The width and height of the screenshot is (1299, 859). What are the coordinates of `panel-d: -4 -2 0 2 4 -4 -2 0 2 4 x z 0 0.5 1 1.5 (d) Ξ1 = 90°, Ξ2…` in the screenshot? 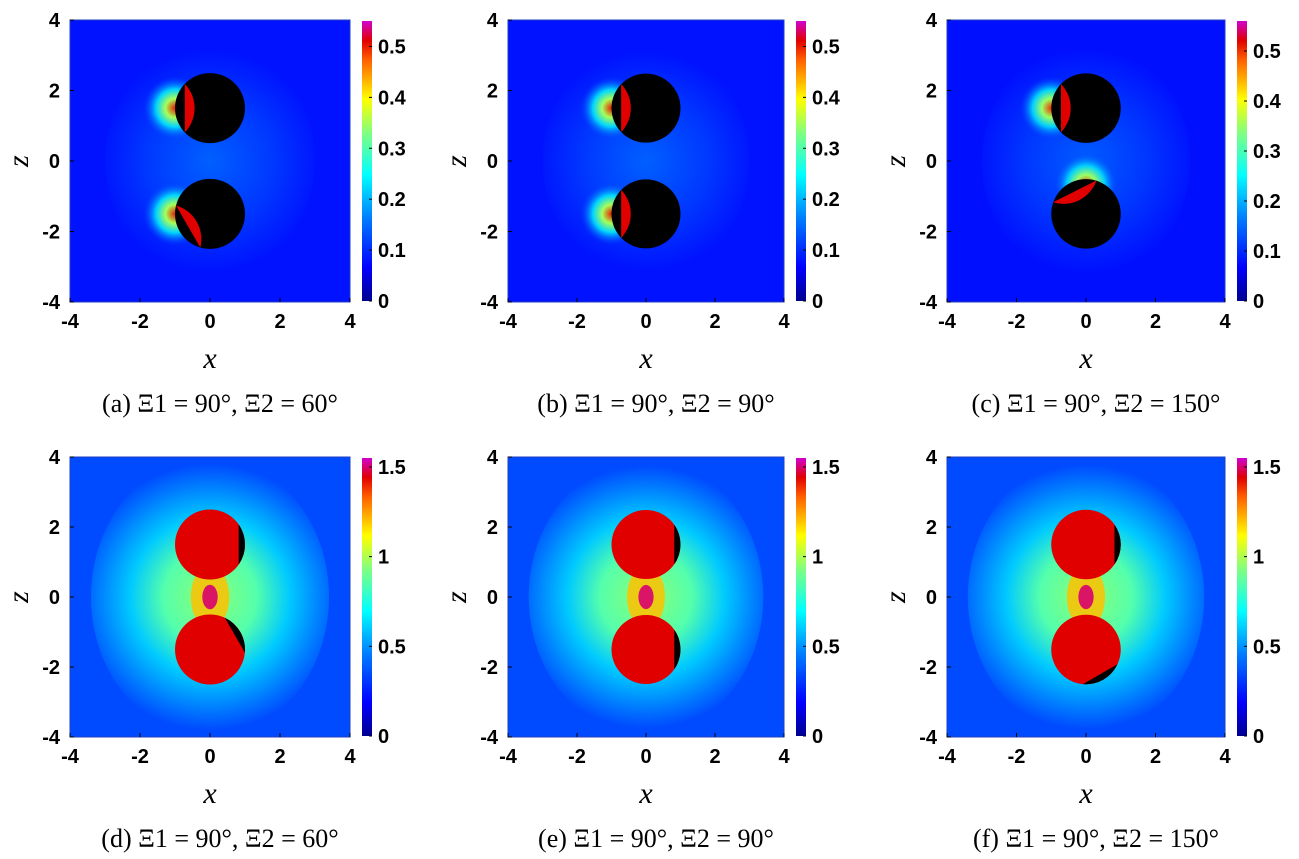 It's located at (204, 650).